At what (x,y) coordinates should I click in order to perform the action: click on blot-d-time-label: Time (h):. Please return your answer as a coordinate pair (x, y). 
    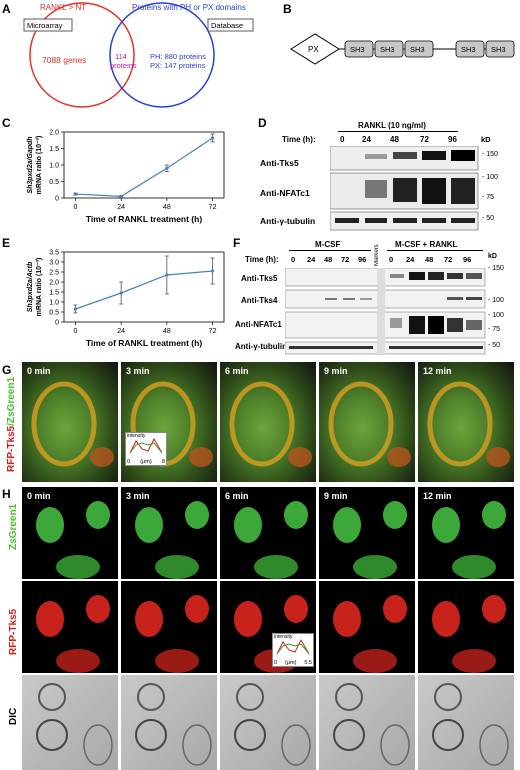
    Looking at the image, I should click on (299, 139).